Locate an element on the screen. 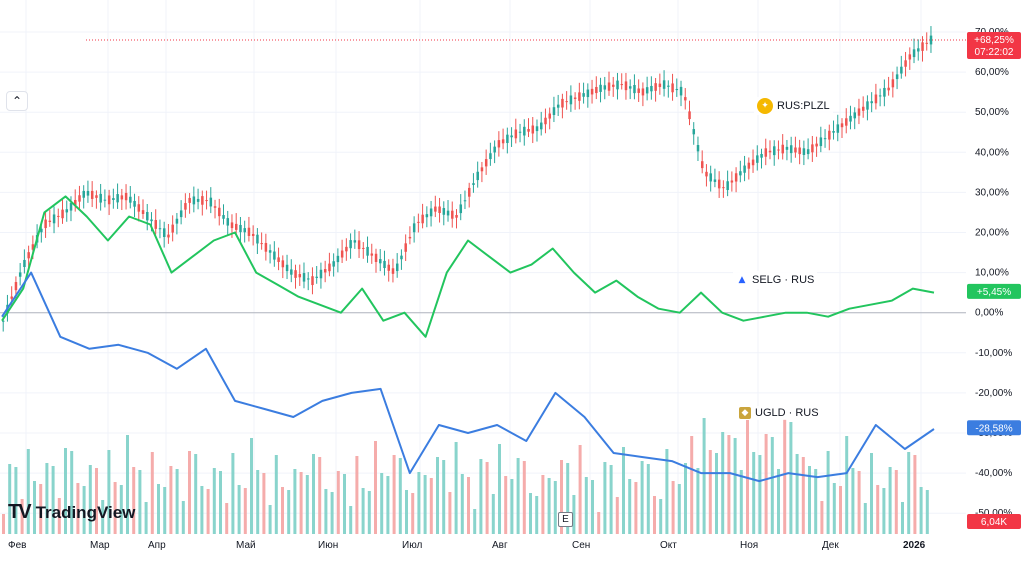 Image resolution: width=1024 pixels, height=561 pixels. ugld-value-tag-bg is located at coordinates (994, 428).